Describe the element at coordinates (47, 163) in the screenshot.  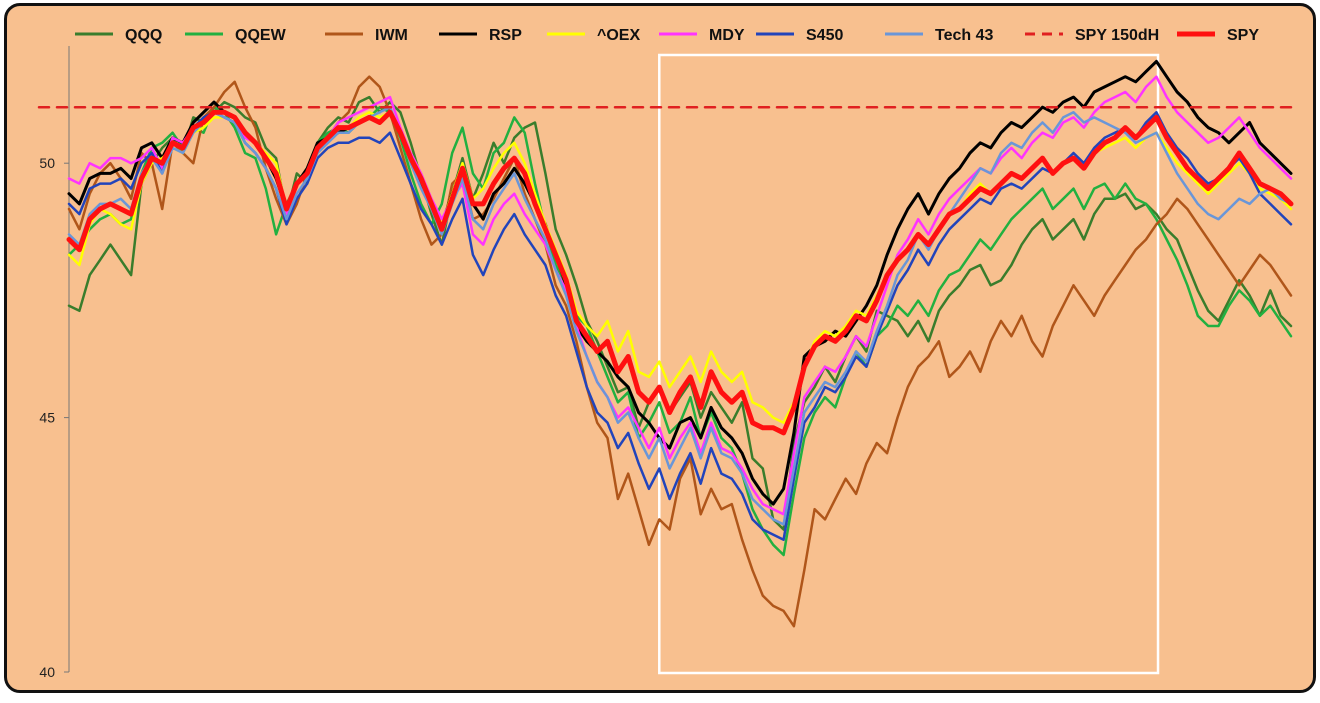
I see `y-tick-label: 50` at that location.